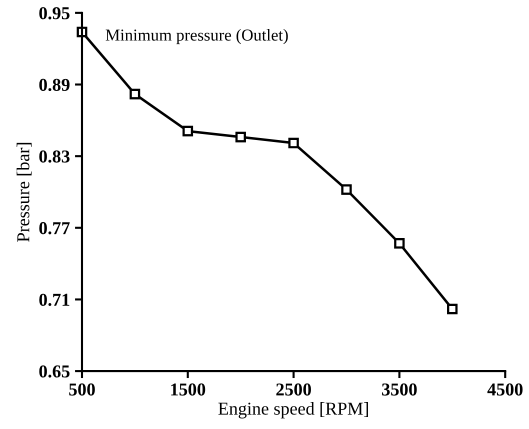 This screenshot has height=429, width=529. What do you see at coordinates (293, 389) in the screenshot?
I see `x-tick-label: 2500` at bounding box center [293, 389].